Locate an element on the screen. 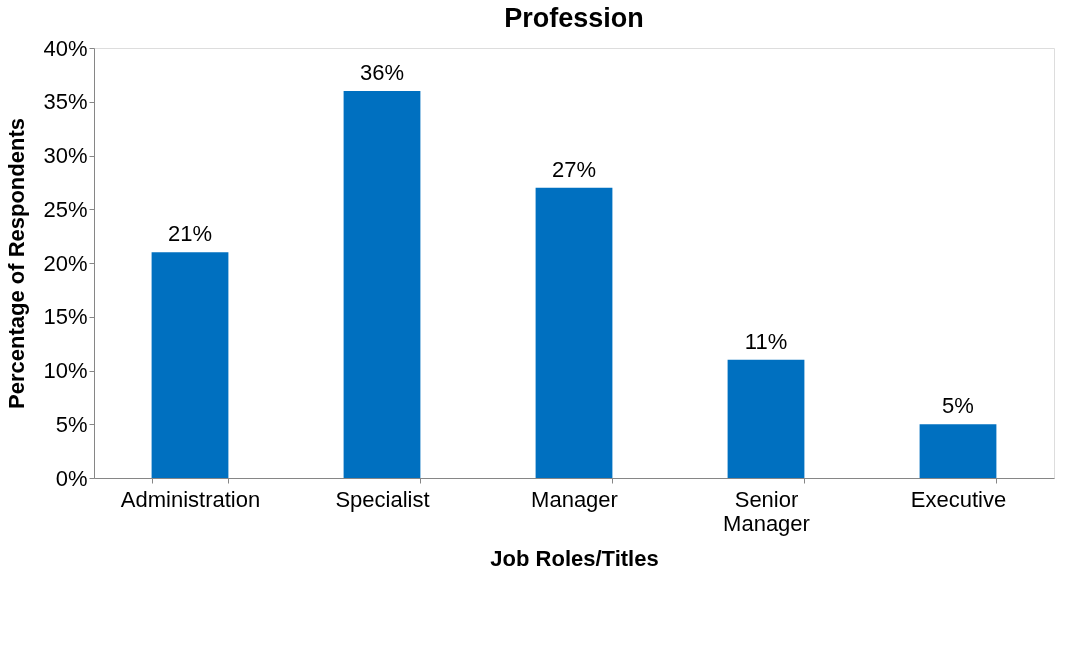 The width and height of the screenshot is (1083, 651). x-tick-label: Manager is located at coordinates (574, 499).